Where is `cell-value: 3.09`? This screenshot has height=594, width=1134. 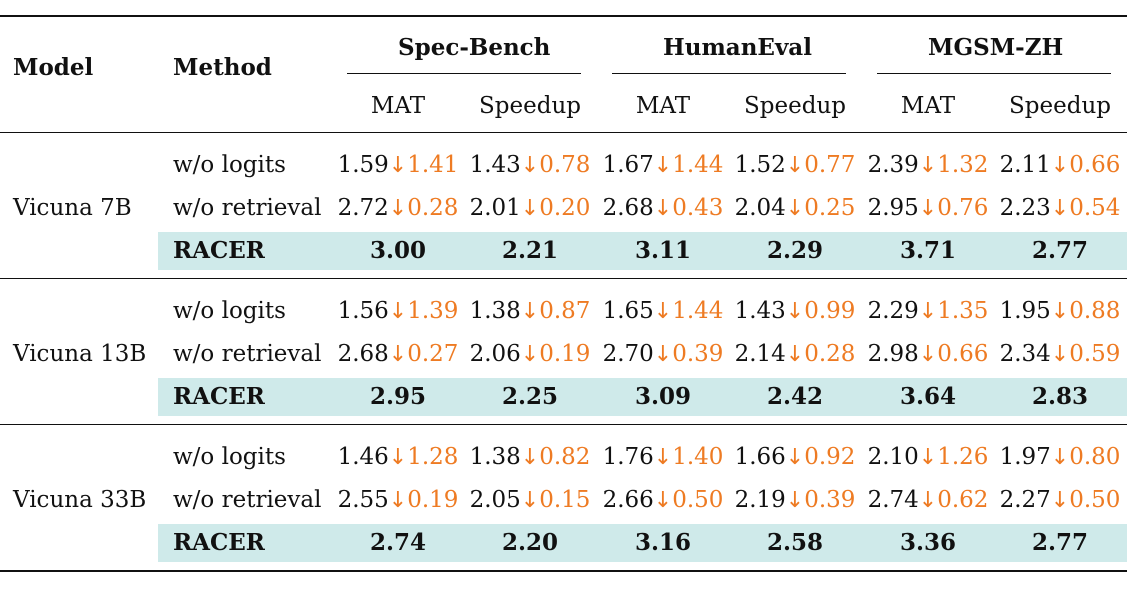 cell-value: 3.09 is located at coordinates (663, 396).